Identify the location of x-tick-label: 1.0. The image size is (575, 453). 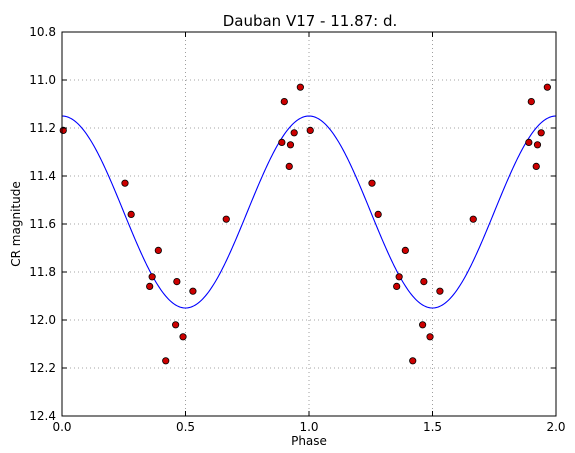
(308, 427).